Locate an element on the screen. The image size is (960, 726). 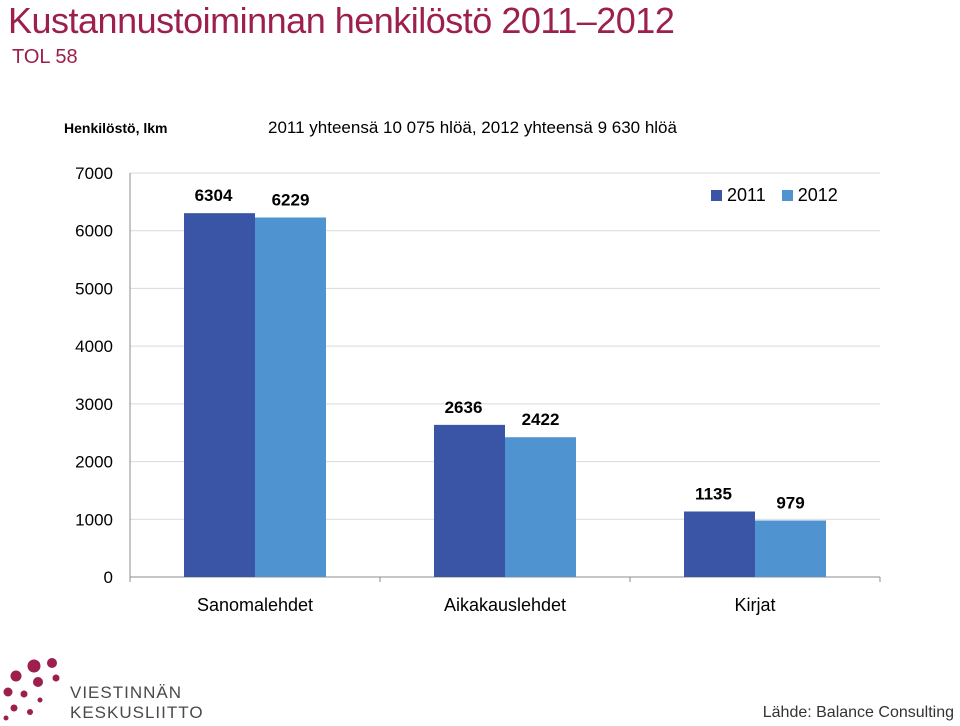
chart-title: Kustannustoiminnan henkilöstö 2011–2012 is located at coordinates (341, 20).